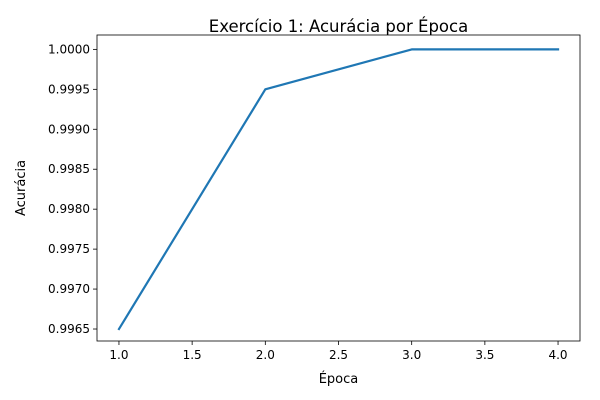 The image size is (600, 400). Describe the element at coordinates (192, 355) in the screenshot. I see `x-tick-label: 1.5` at that location.